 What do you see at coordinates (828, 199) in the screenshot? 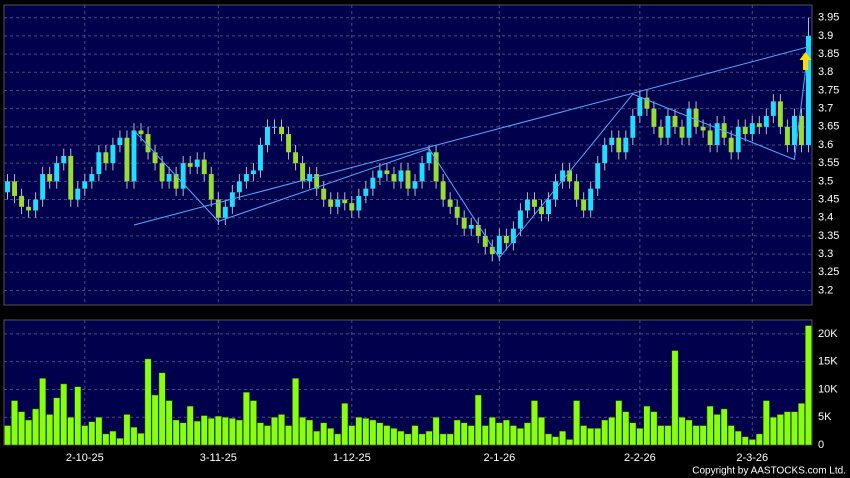
I see `y-tick-label: 3.45` at bounding box center [828, 199].